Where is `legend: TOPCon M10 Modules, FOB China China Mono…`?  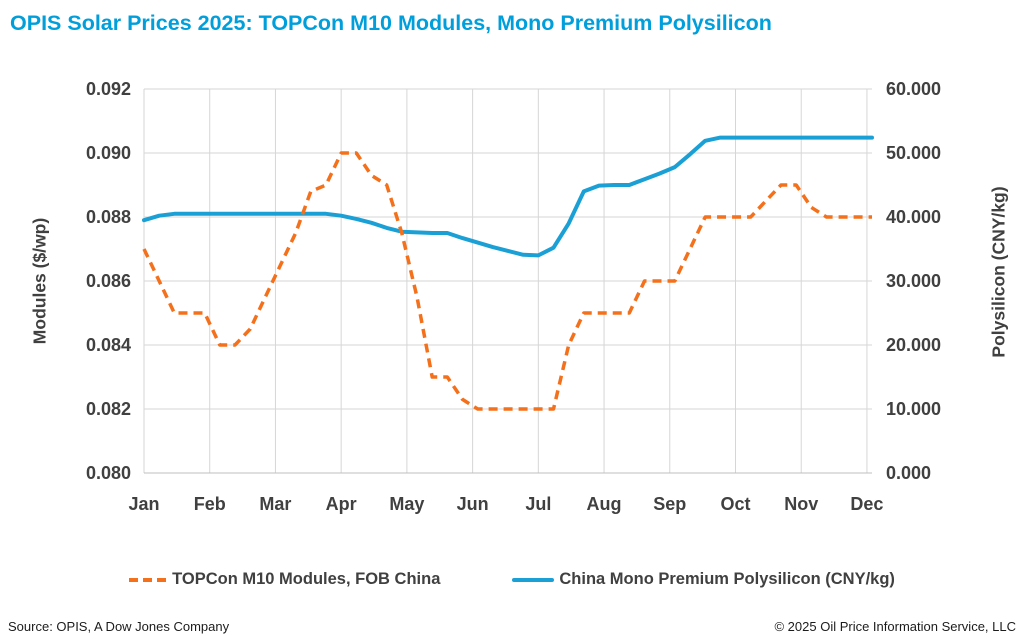
legend: TOPCon M10 Modules, FOB China China Mono… is located at coordinates (512, 579).